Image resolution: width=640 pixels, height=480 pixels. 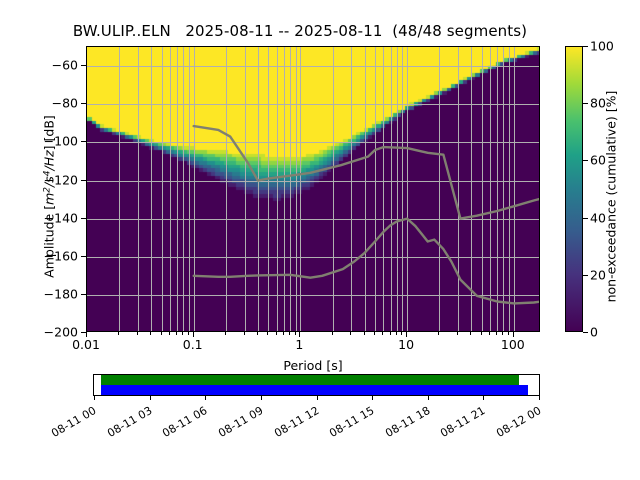 I want to click on x-tick-label: 1, so click(x=299, y=344).